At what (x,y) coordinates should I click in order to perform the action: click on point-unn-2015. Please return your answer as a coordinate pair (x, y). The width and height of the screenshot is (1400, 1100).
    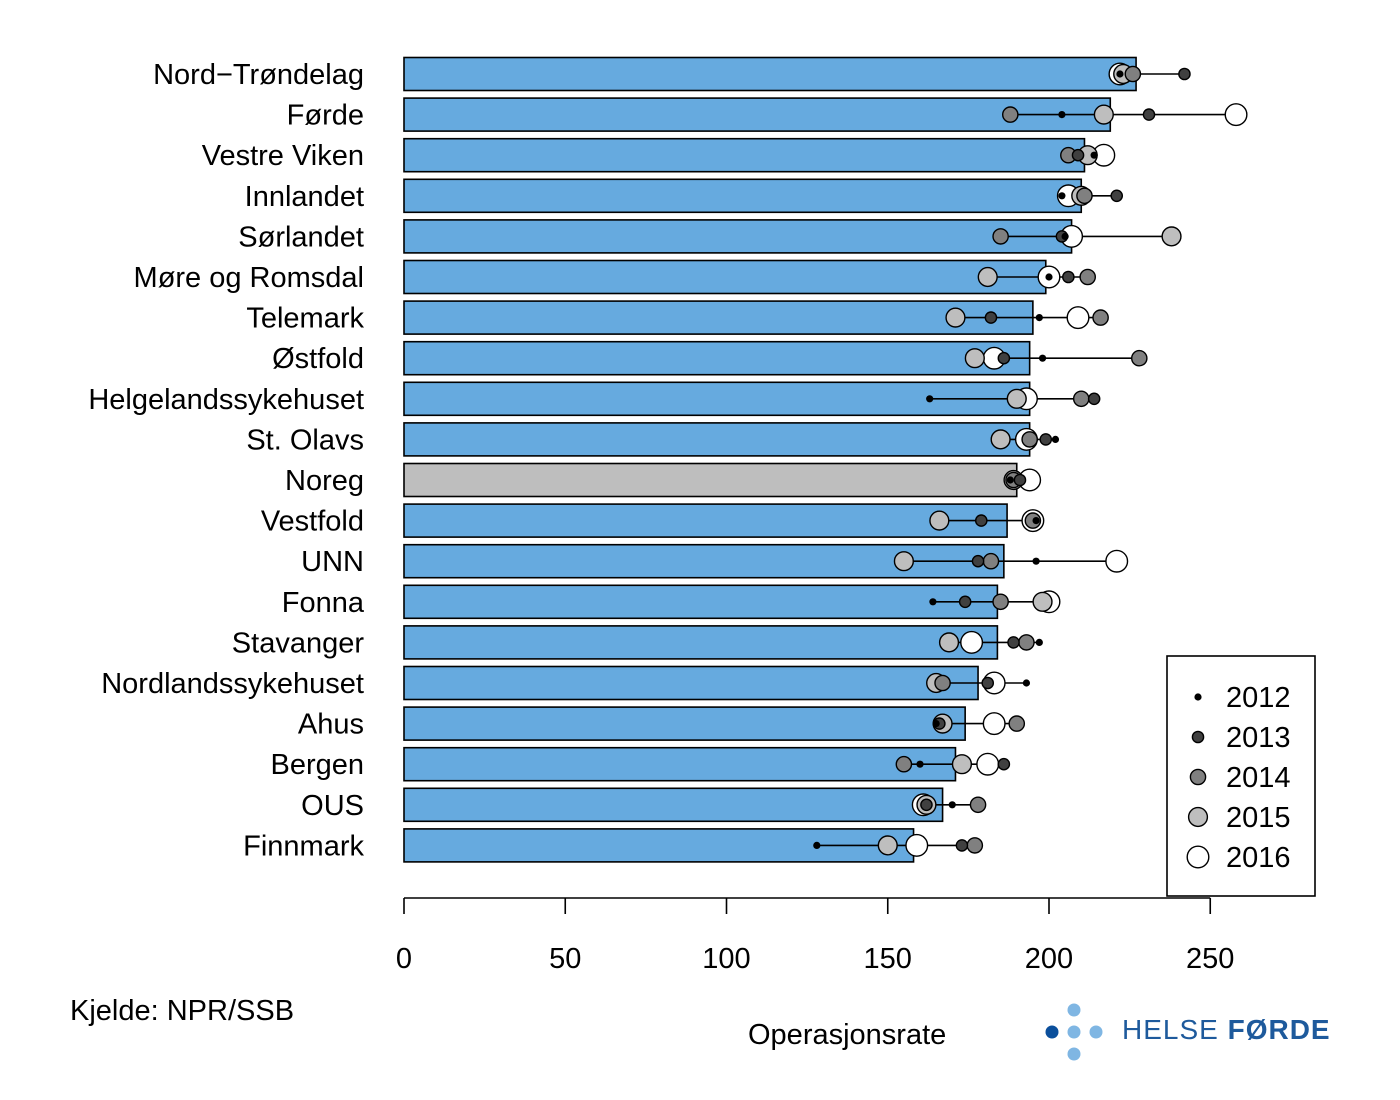
    Looking at the image, I should click on (903, 561).